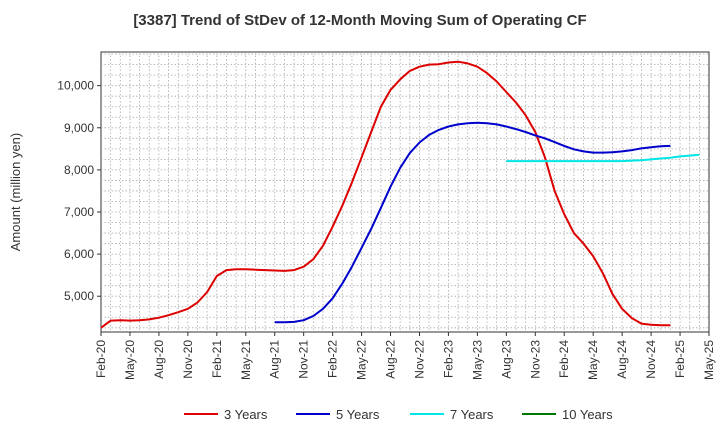 The image size is (720, 440). What do you see at coordinates (651, 359) in the screenshot?
I see `x-tick-label: Nov-24` at bounding box center [651, 359].